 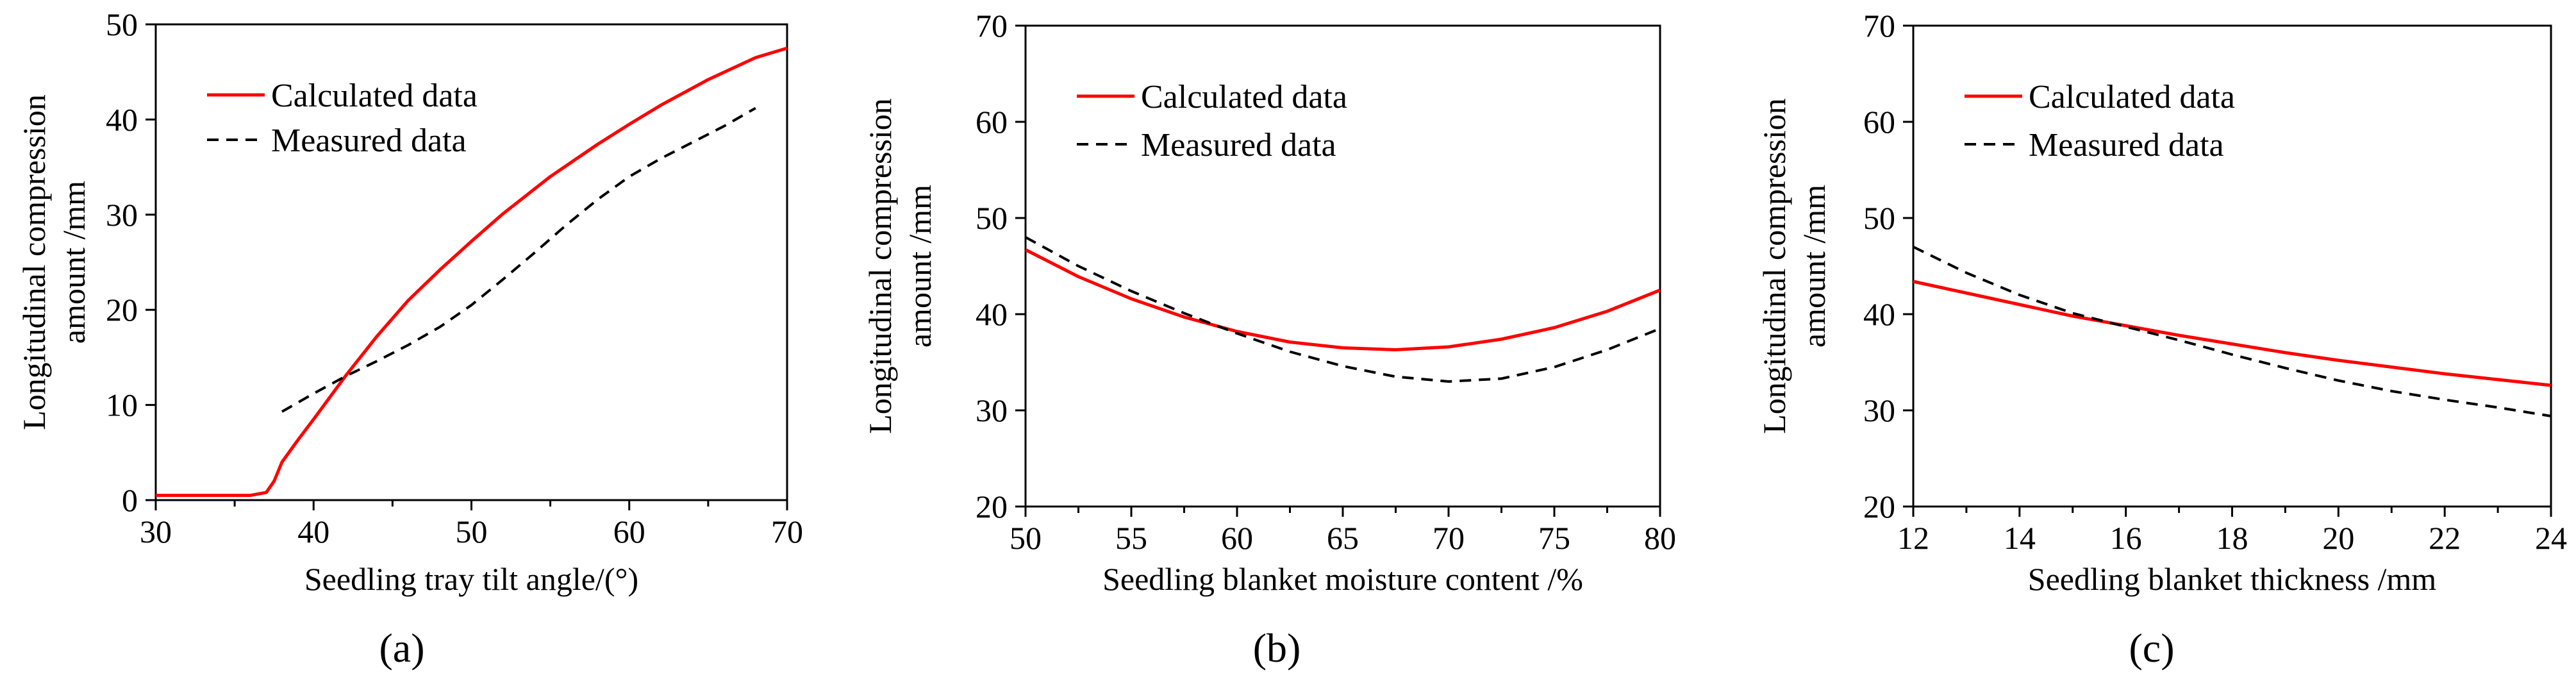 I want to click on x-tick-label: 80, so click(x=1660, y=538).